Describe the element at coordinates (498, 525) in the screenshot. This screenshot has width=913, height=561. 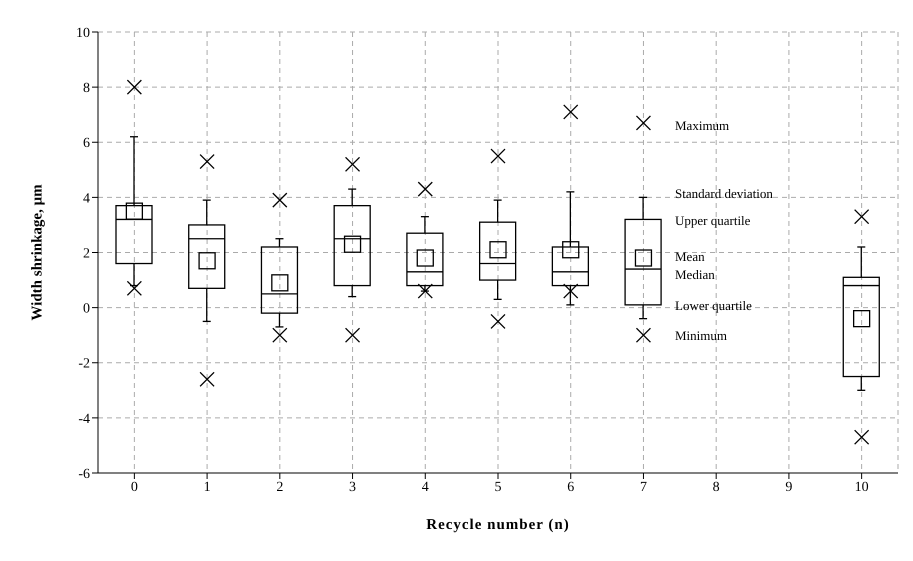
I see `x-axis-title: Recycle number (n)` at that location.